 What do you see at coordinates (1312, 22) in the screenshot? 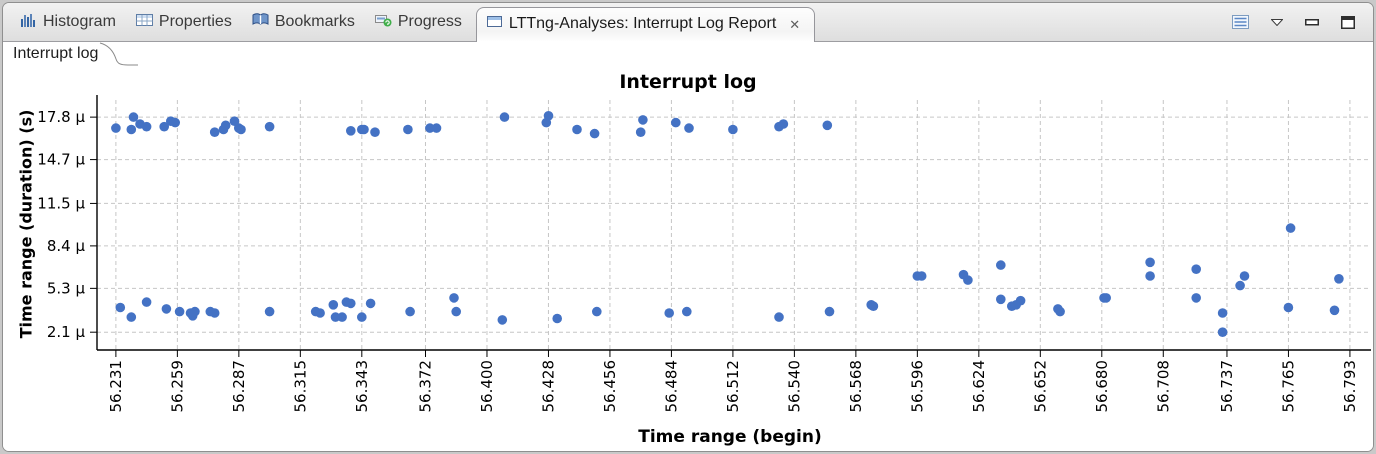
I see `minimize-icon` at bounding box center [1312, 22].